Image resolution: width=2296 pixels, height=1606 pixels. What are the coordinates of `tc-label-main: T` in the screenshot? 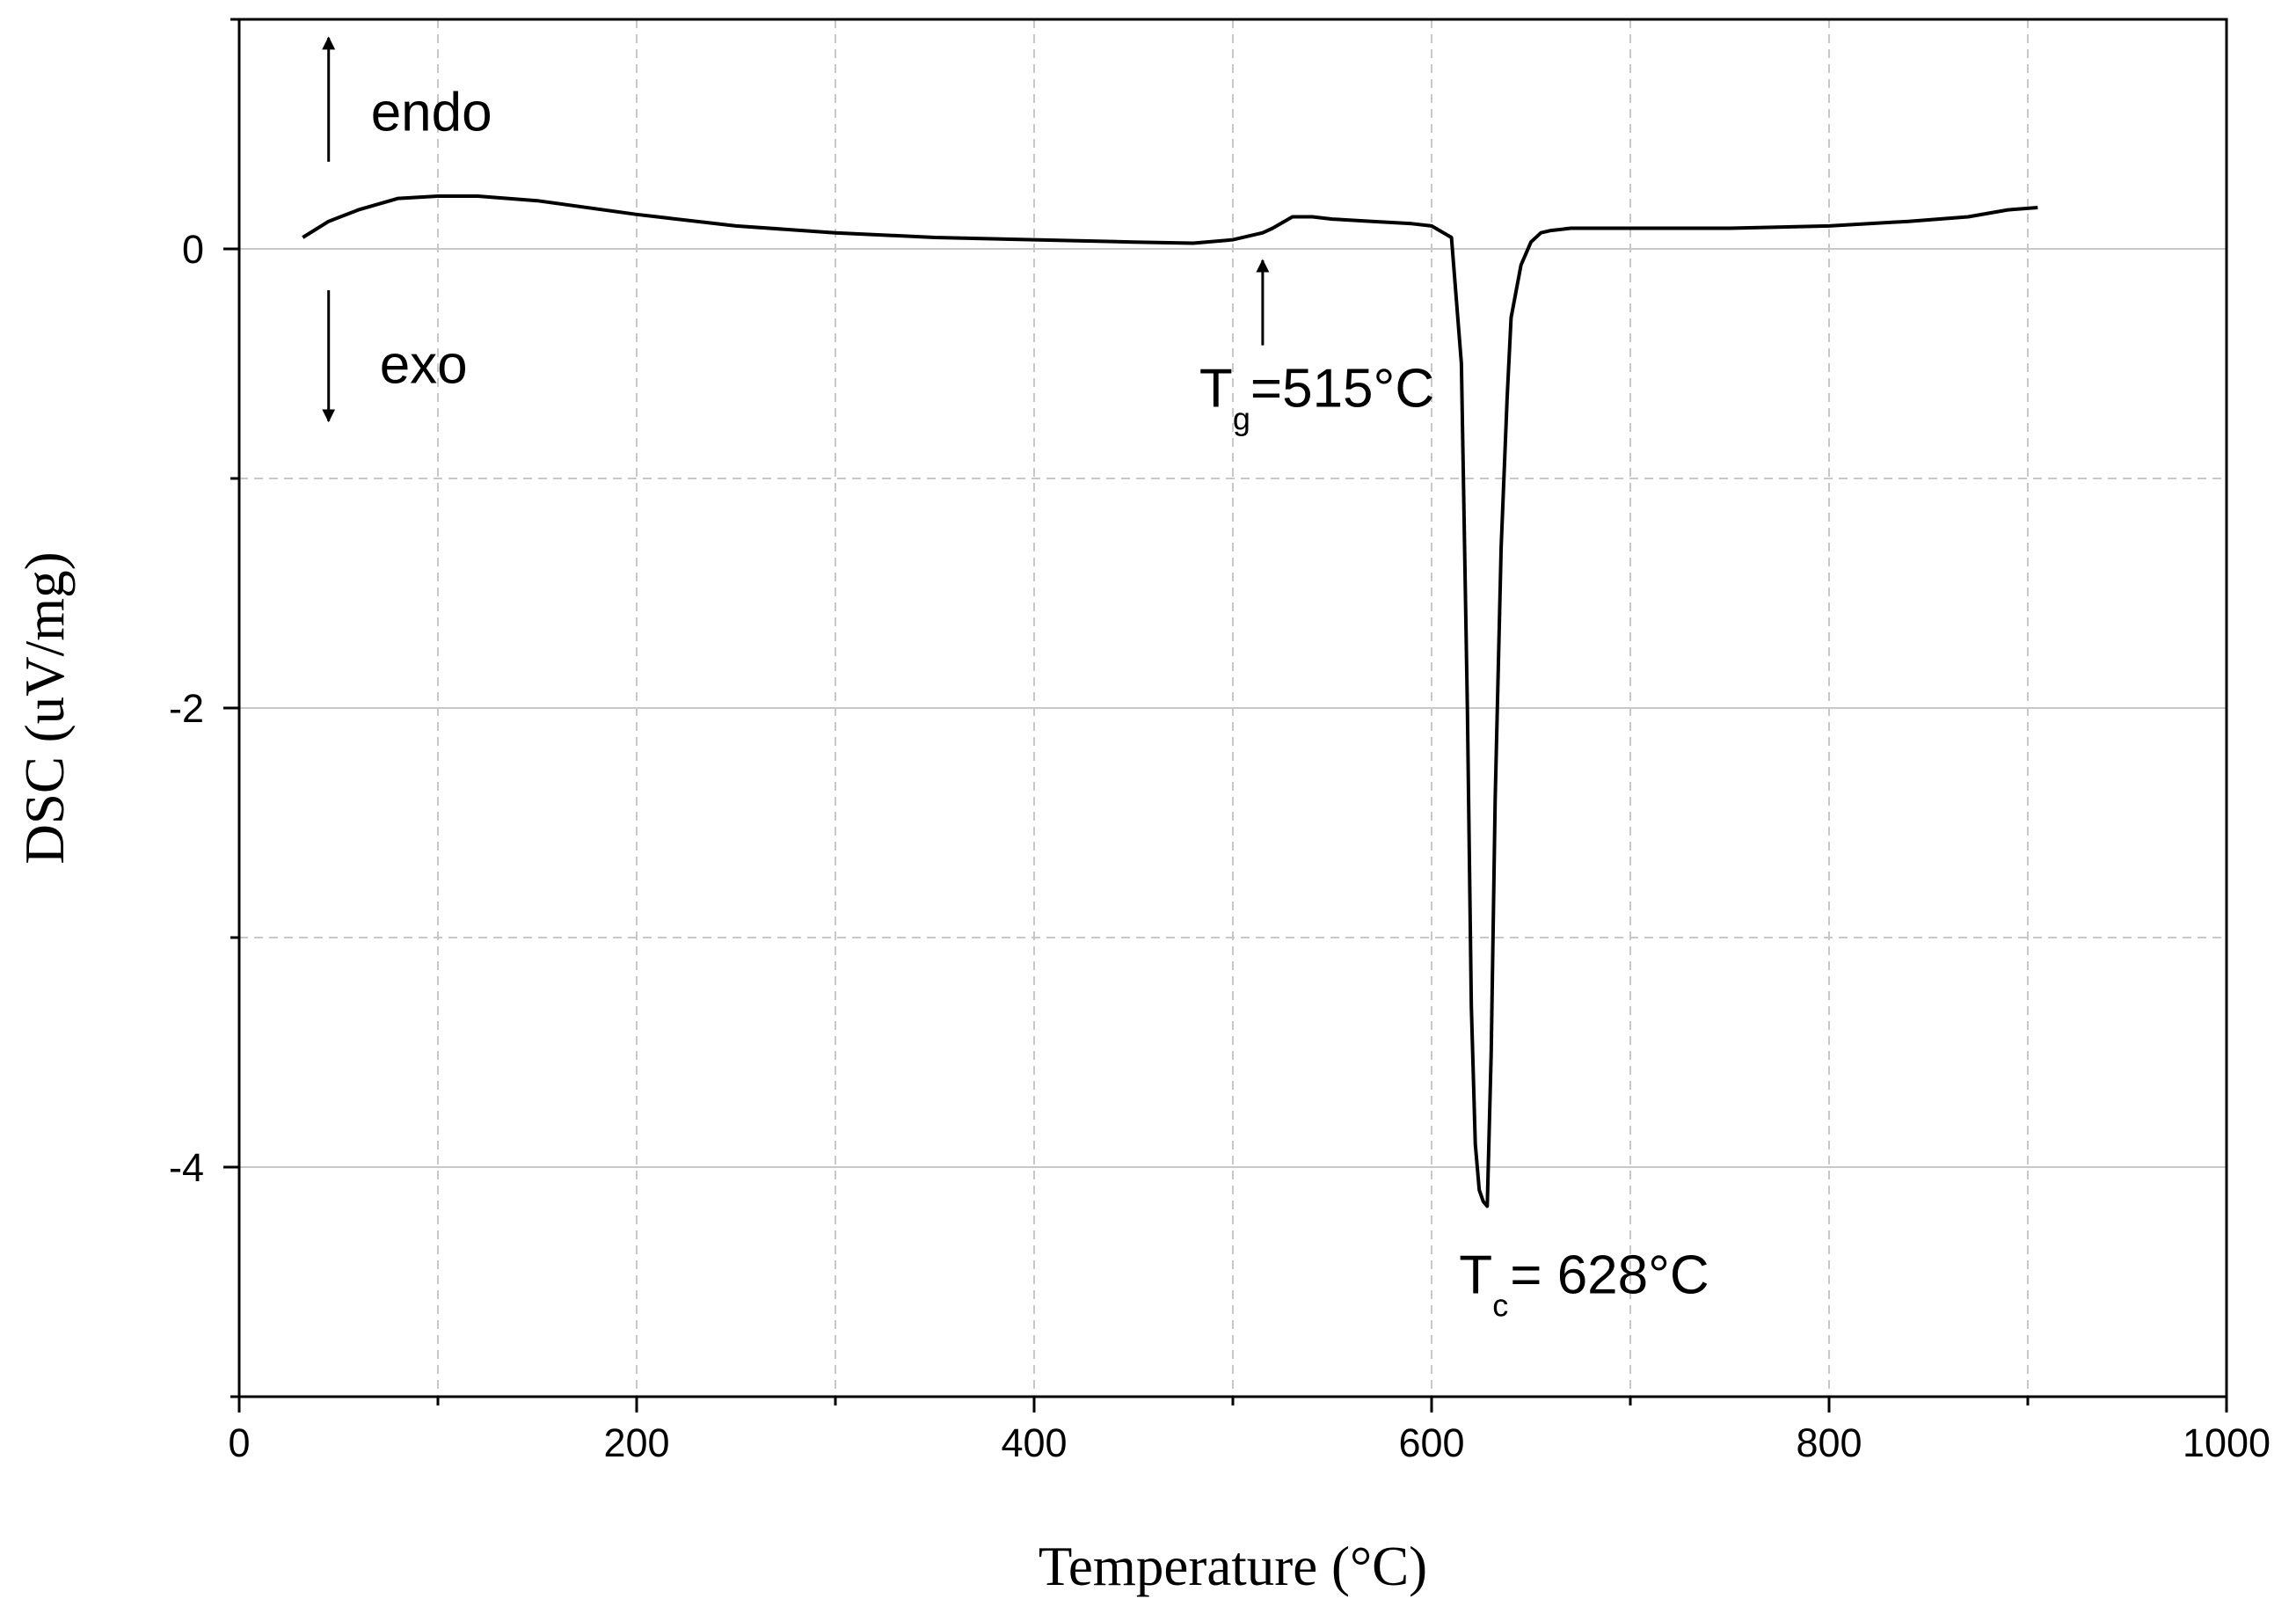 It's located at (1475, 1275).